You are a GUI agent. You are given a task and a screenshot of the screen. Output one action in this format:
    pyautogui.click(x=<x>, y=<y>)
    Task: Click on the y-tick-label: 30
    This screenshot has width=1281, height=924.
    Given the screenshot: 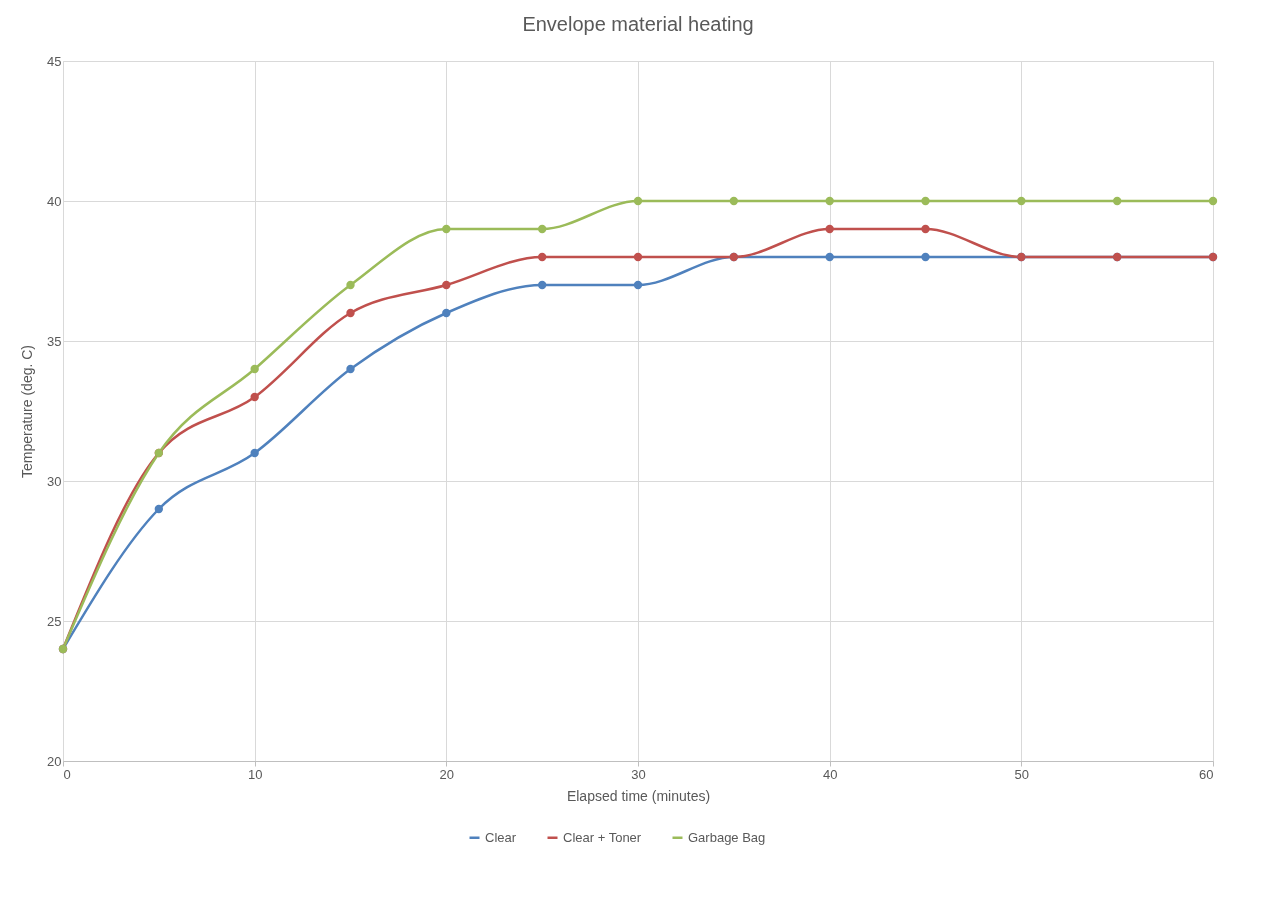 What is the action you would take?
    pyautogui.click(x=54, y=481)
    